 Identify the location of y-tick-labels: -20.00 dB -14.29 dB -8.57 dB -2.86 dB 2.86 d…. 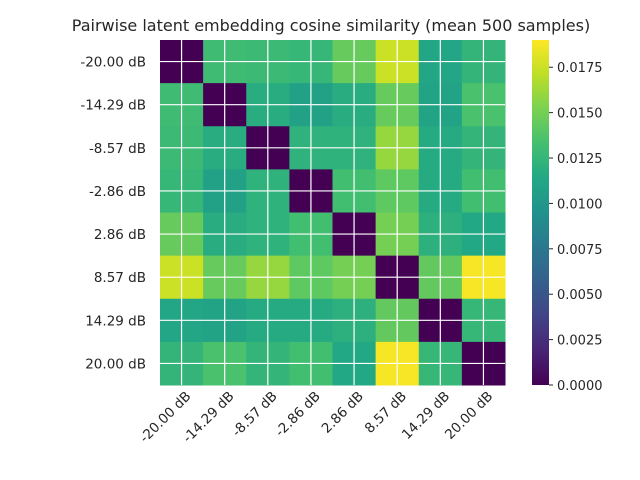
(113, 214).